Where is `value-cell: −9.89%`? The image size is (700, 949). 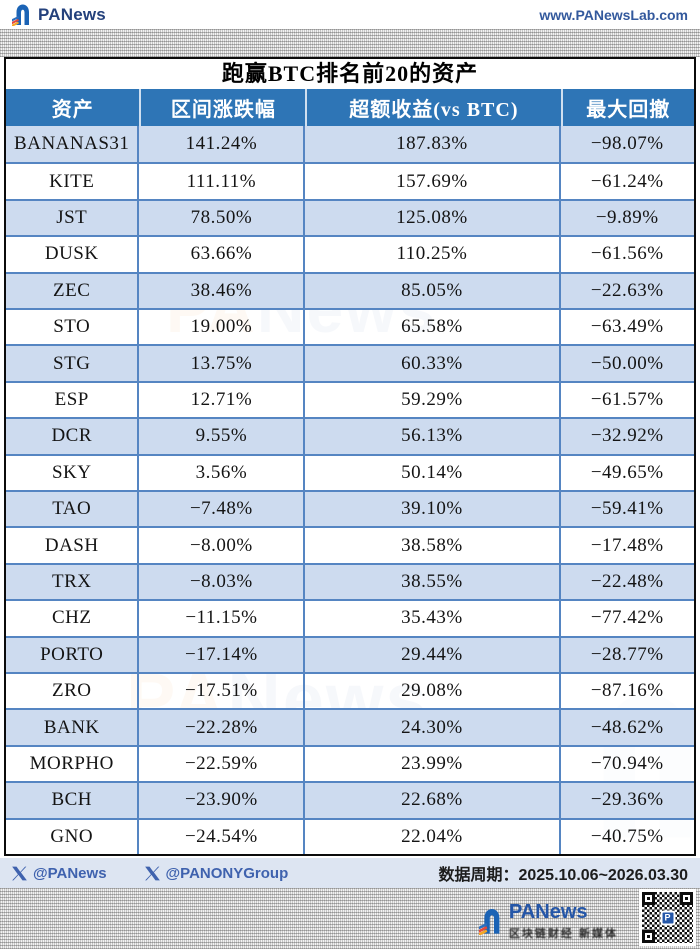
value-cell: −9.89% is located at coordinates (627, 217).